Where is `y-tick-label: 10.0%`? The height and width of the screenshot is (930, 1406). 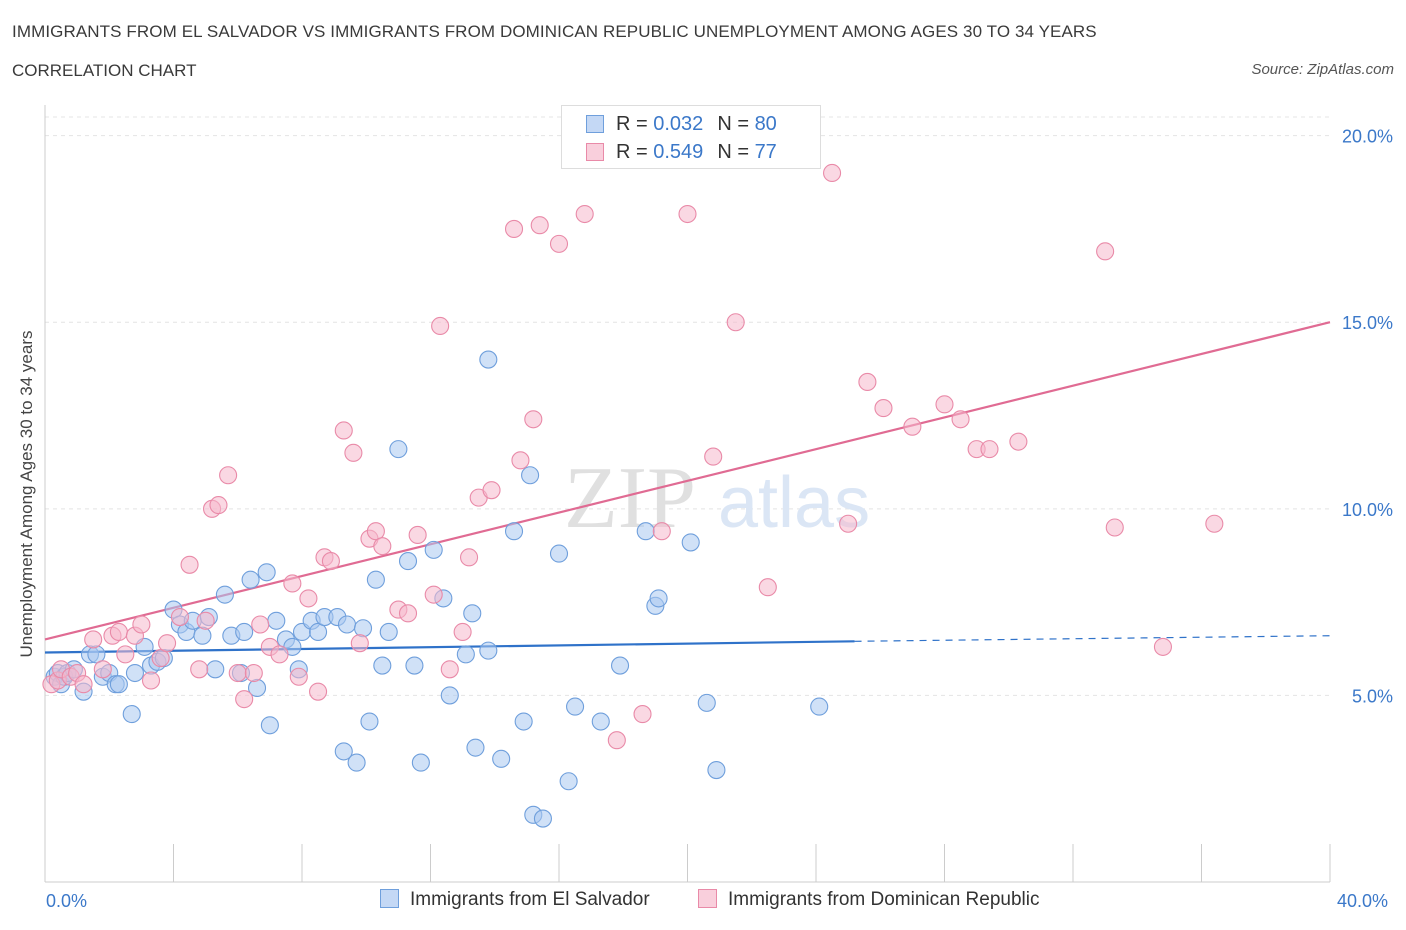
y-tick-label: 10.0% is located at coordinates (1367, 510).